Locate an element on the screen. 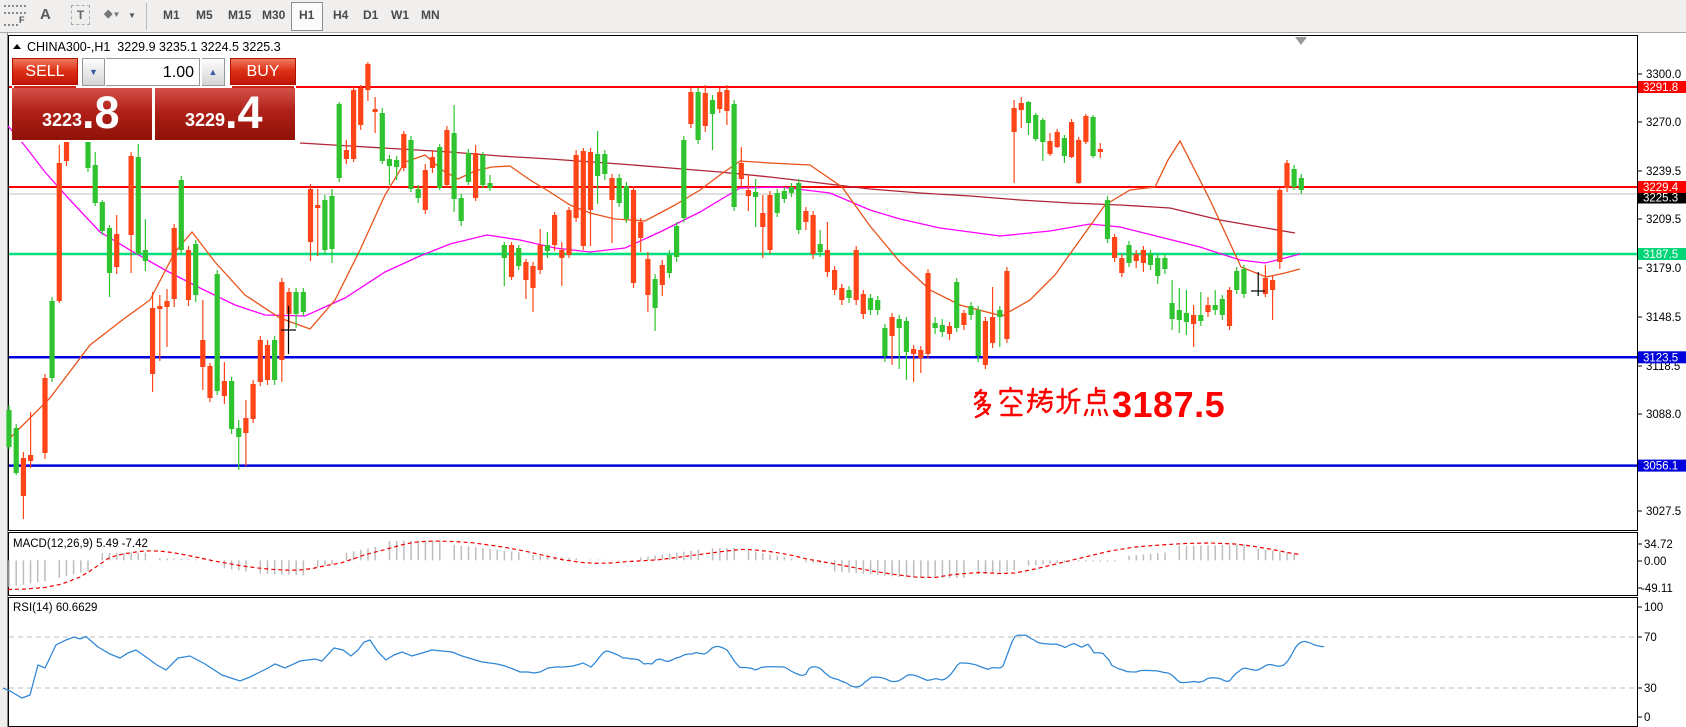  svg-text: 3027.5 is located at coordinates (1663, 512).